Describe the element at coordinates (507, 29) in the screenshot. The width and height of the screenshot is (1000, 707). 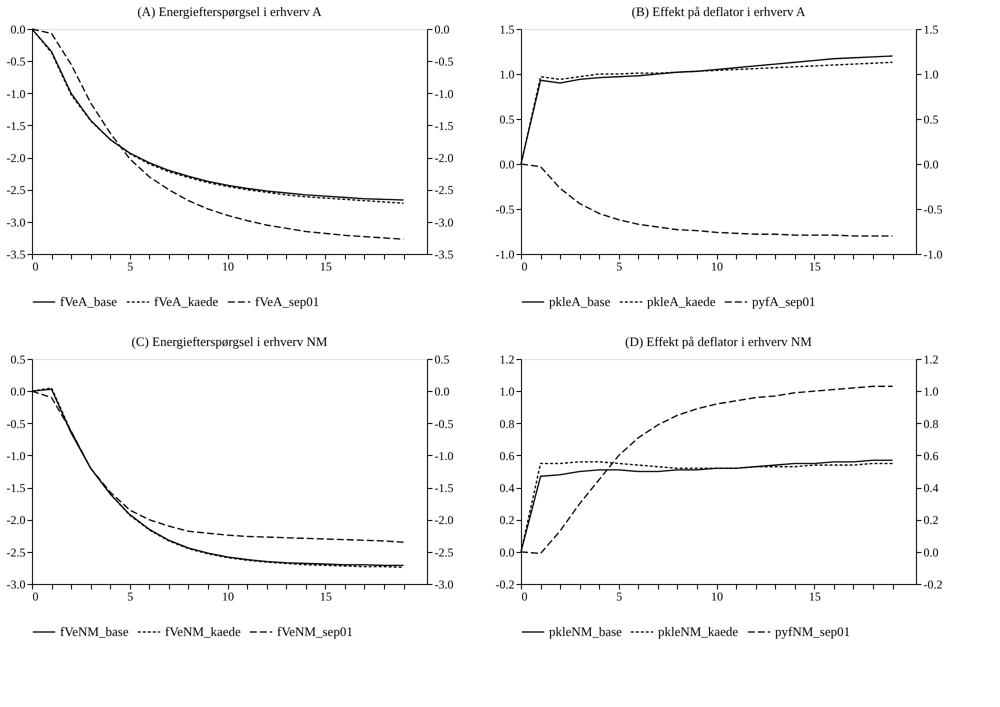
I see `y-tick-label: 1.5` at that location.